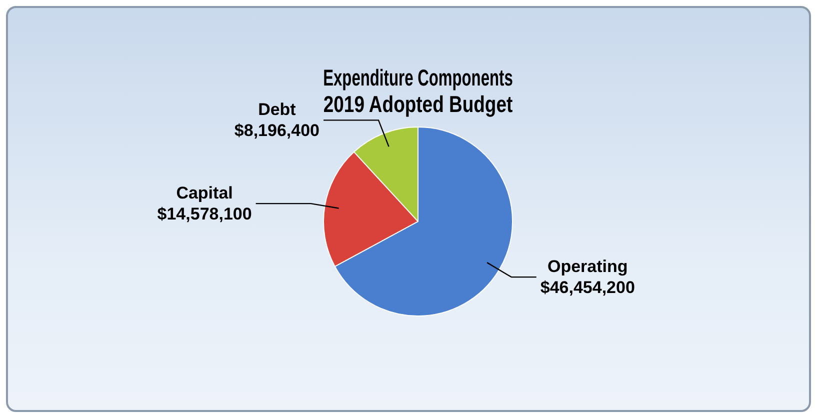  I want to click on slice-label: Operating, so click(587, 266).